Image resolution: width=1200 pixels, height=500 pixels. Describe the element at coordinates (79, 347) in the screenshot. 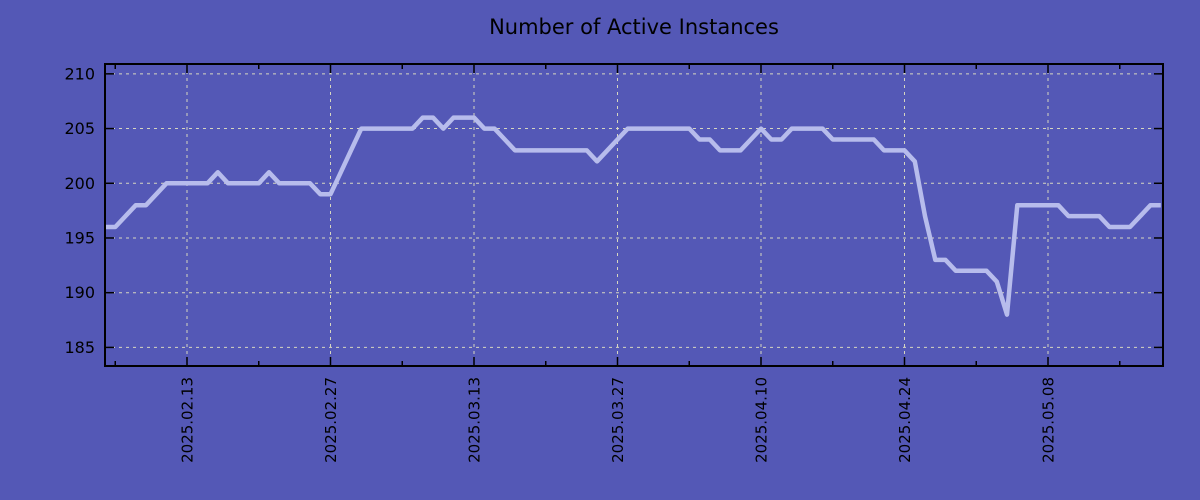

I see `y-tick-label: 185` at that location.